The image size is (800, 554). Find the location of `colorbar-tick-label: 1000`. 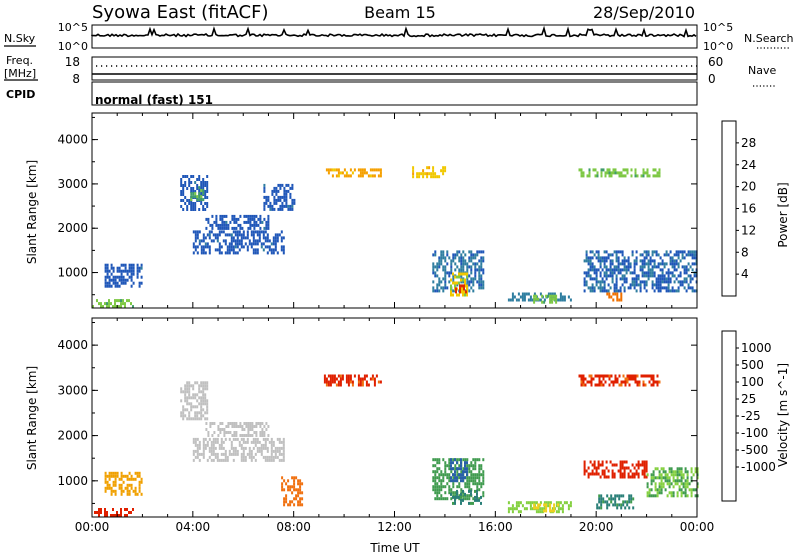

colorbar-tick-label: 1000 is located at coordinates (756, 348).